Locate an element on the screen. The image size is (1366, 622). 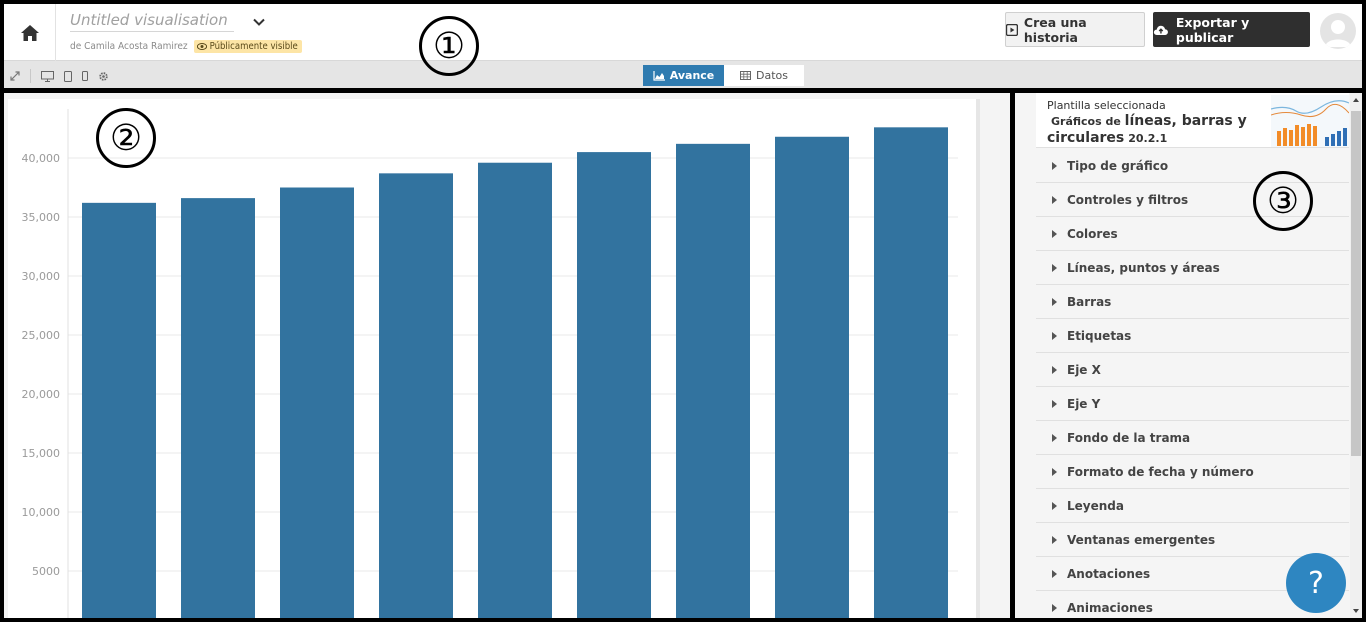
home-button is located at coordinates (30, 32).